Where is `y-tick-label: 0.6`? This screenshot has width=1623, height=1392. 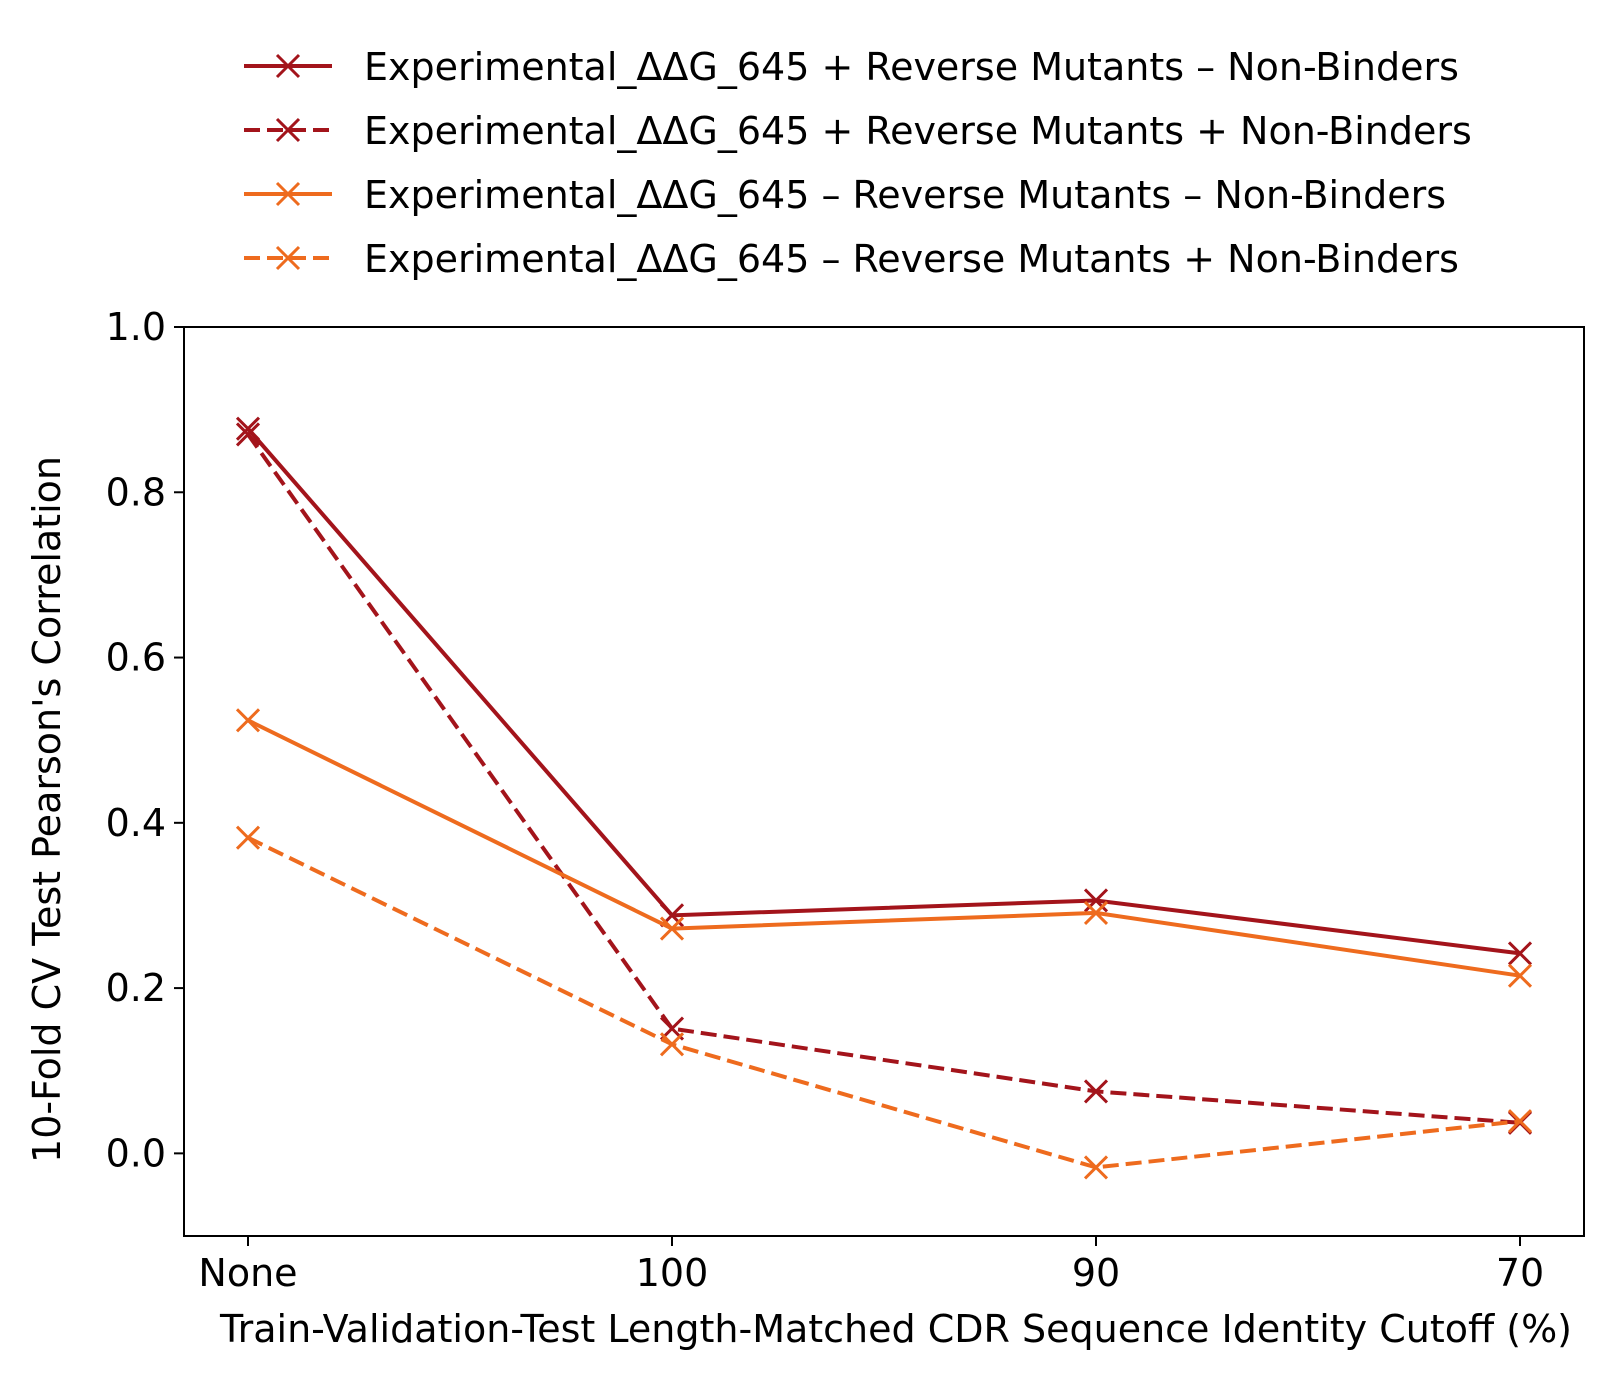
y-tick-label: 0.6 is located at coordinates (136, 658).